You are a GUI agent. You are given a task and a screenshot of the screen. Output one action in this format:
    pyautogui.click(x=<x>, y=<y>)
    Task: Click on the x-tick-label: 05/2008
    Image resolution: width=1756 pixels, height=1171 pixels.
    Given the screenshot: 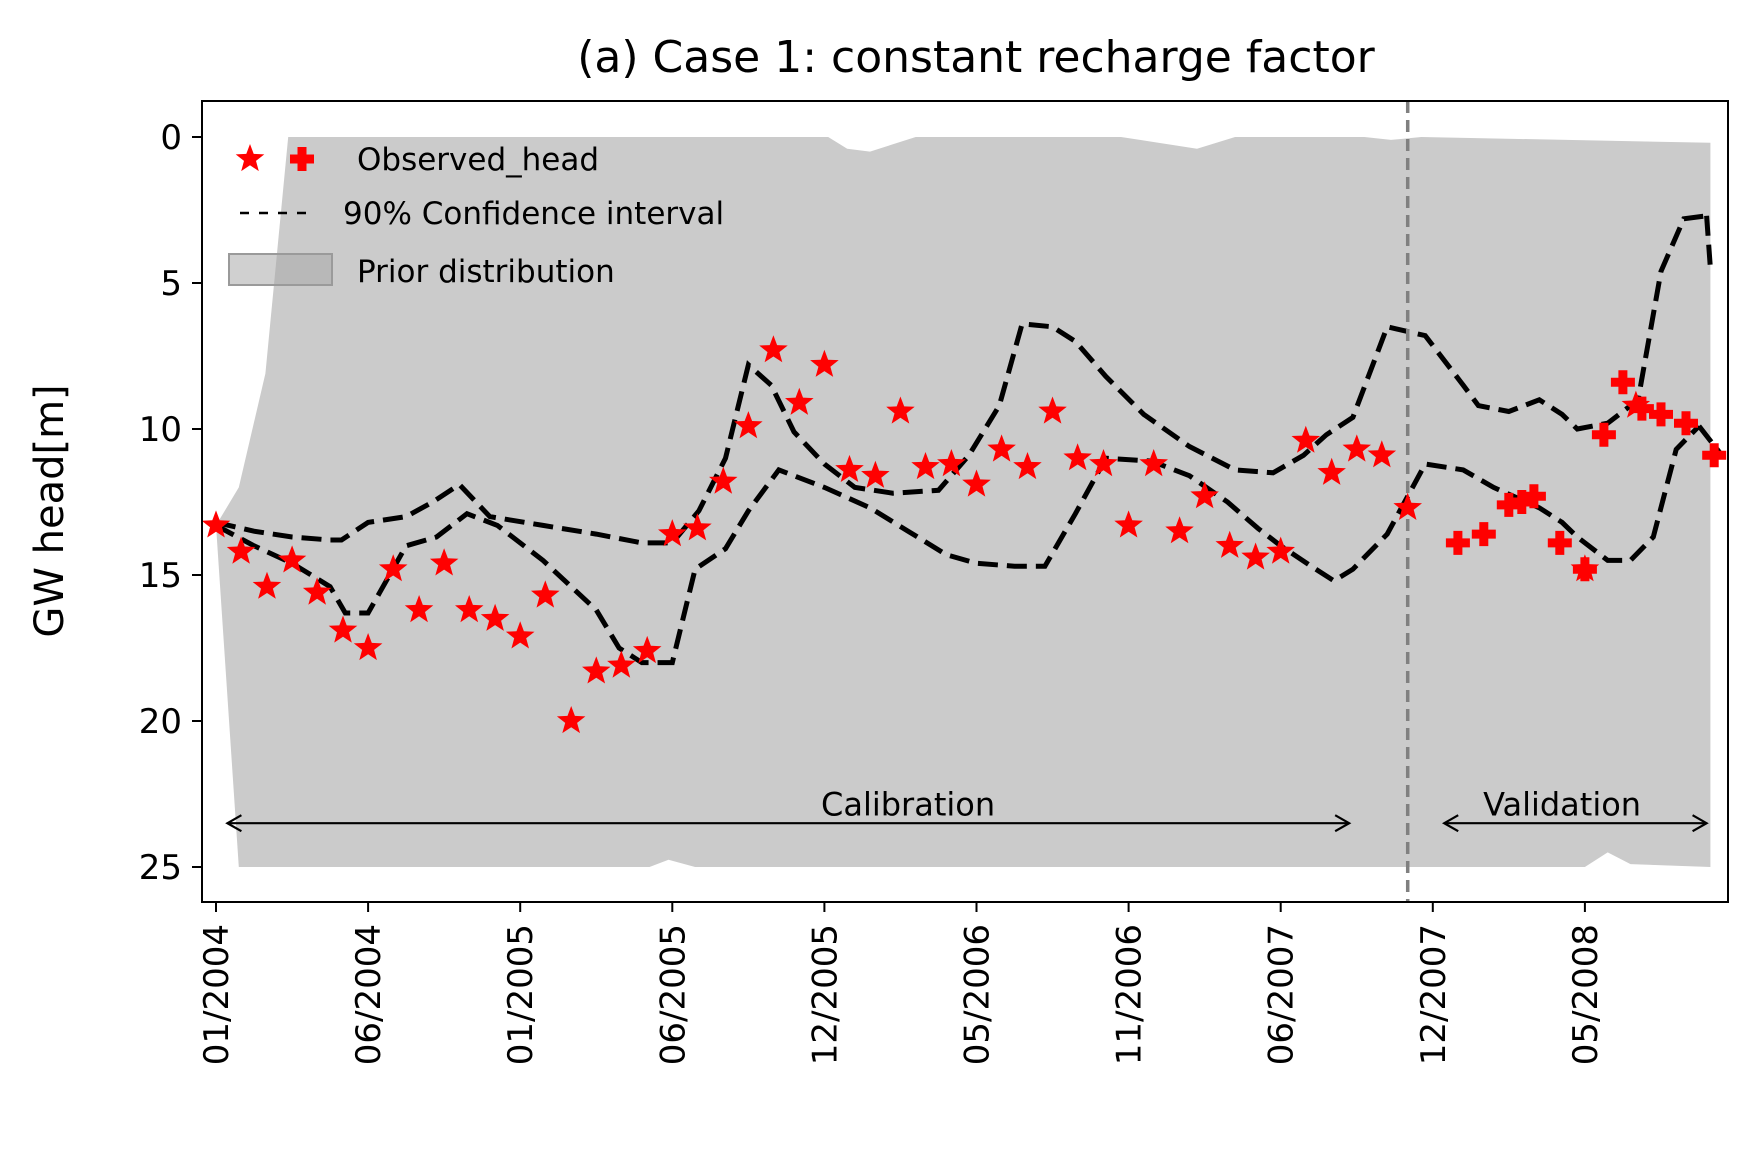 What is the action you would take?
    pyautogui.click(x=1586, y=994)
    